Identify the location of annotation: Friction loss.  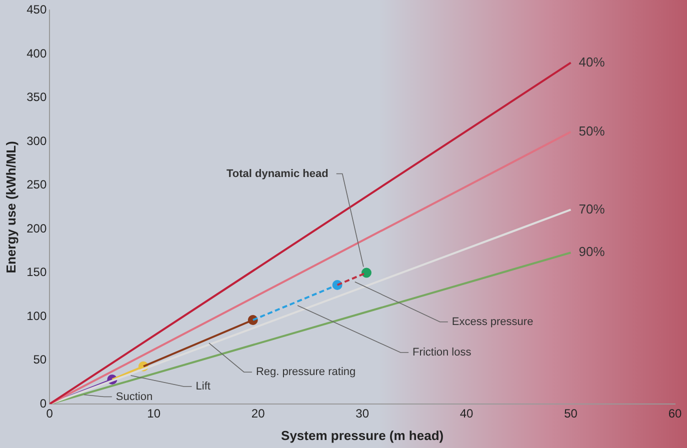
(442, 352).